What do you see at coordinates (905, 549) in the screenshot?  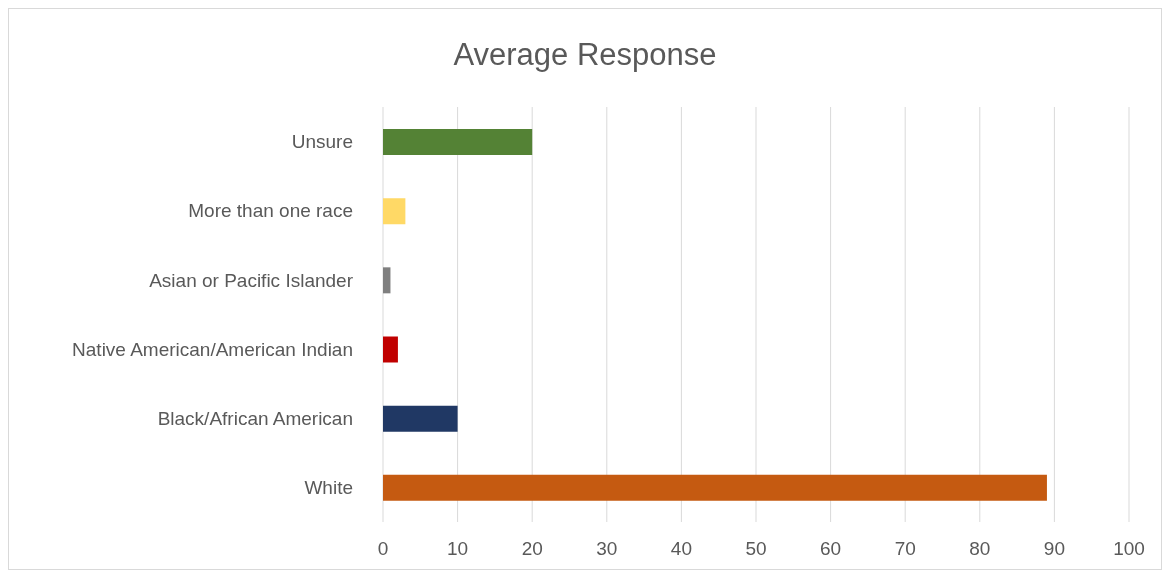 I see `x-tick-label: 70` at bounding box center [905, 549].